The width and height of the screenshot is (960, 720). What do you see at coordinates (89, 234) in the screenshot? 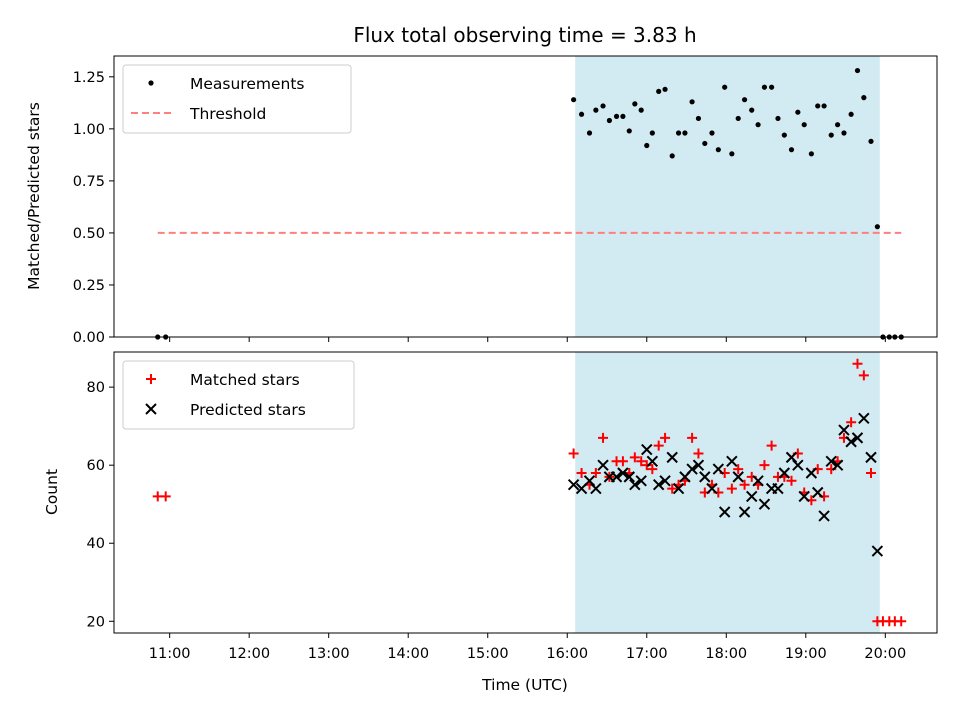
I see `top-panel-y-tick-label: 0.50` at bounding box center [89, 234].